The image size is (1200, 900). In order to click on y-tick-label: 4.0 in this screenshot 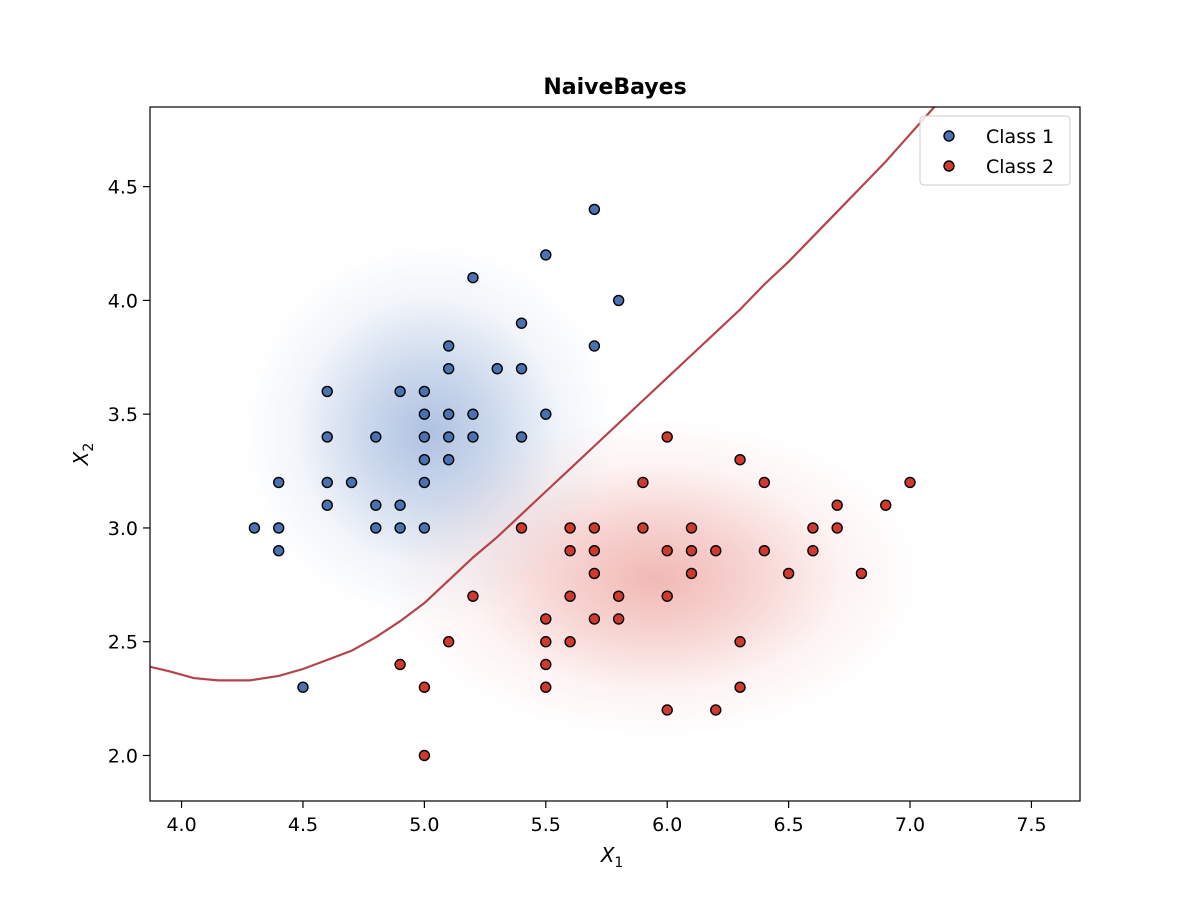, I will do `click(123, 301)`.